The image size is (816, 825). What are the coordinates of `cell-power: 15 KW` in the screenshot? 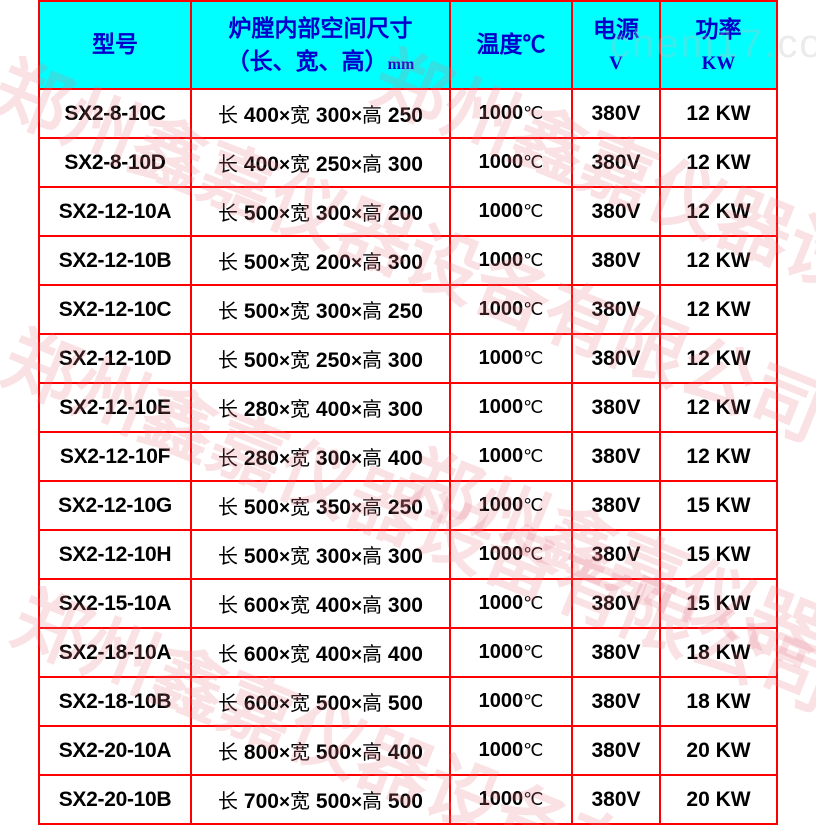 It's located at (718, 554).